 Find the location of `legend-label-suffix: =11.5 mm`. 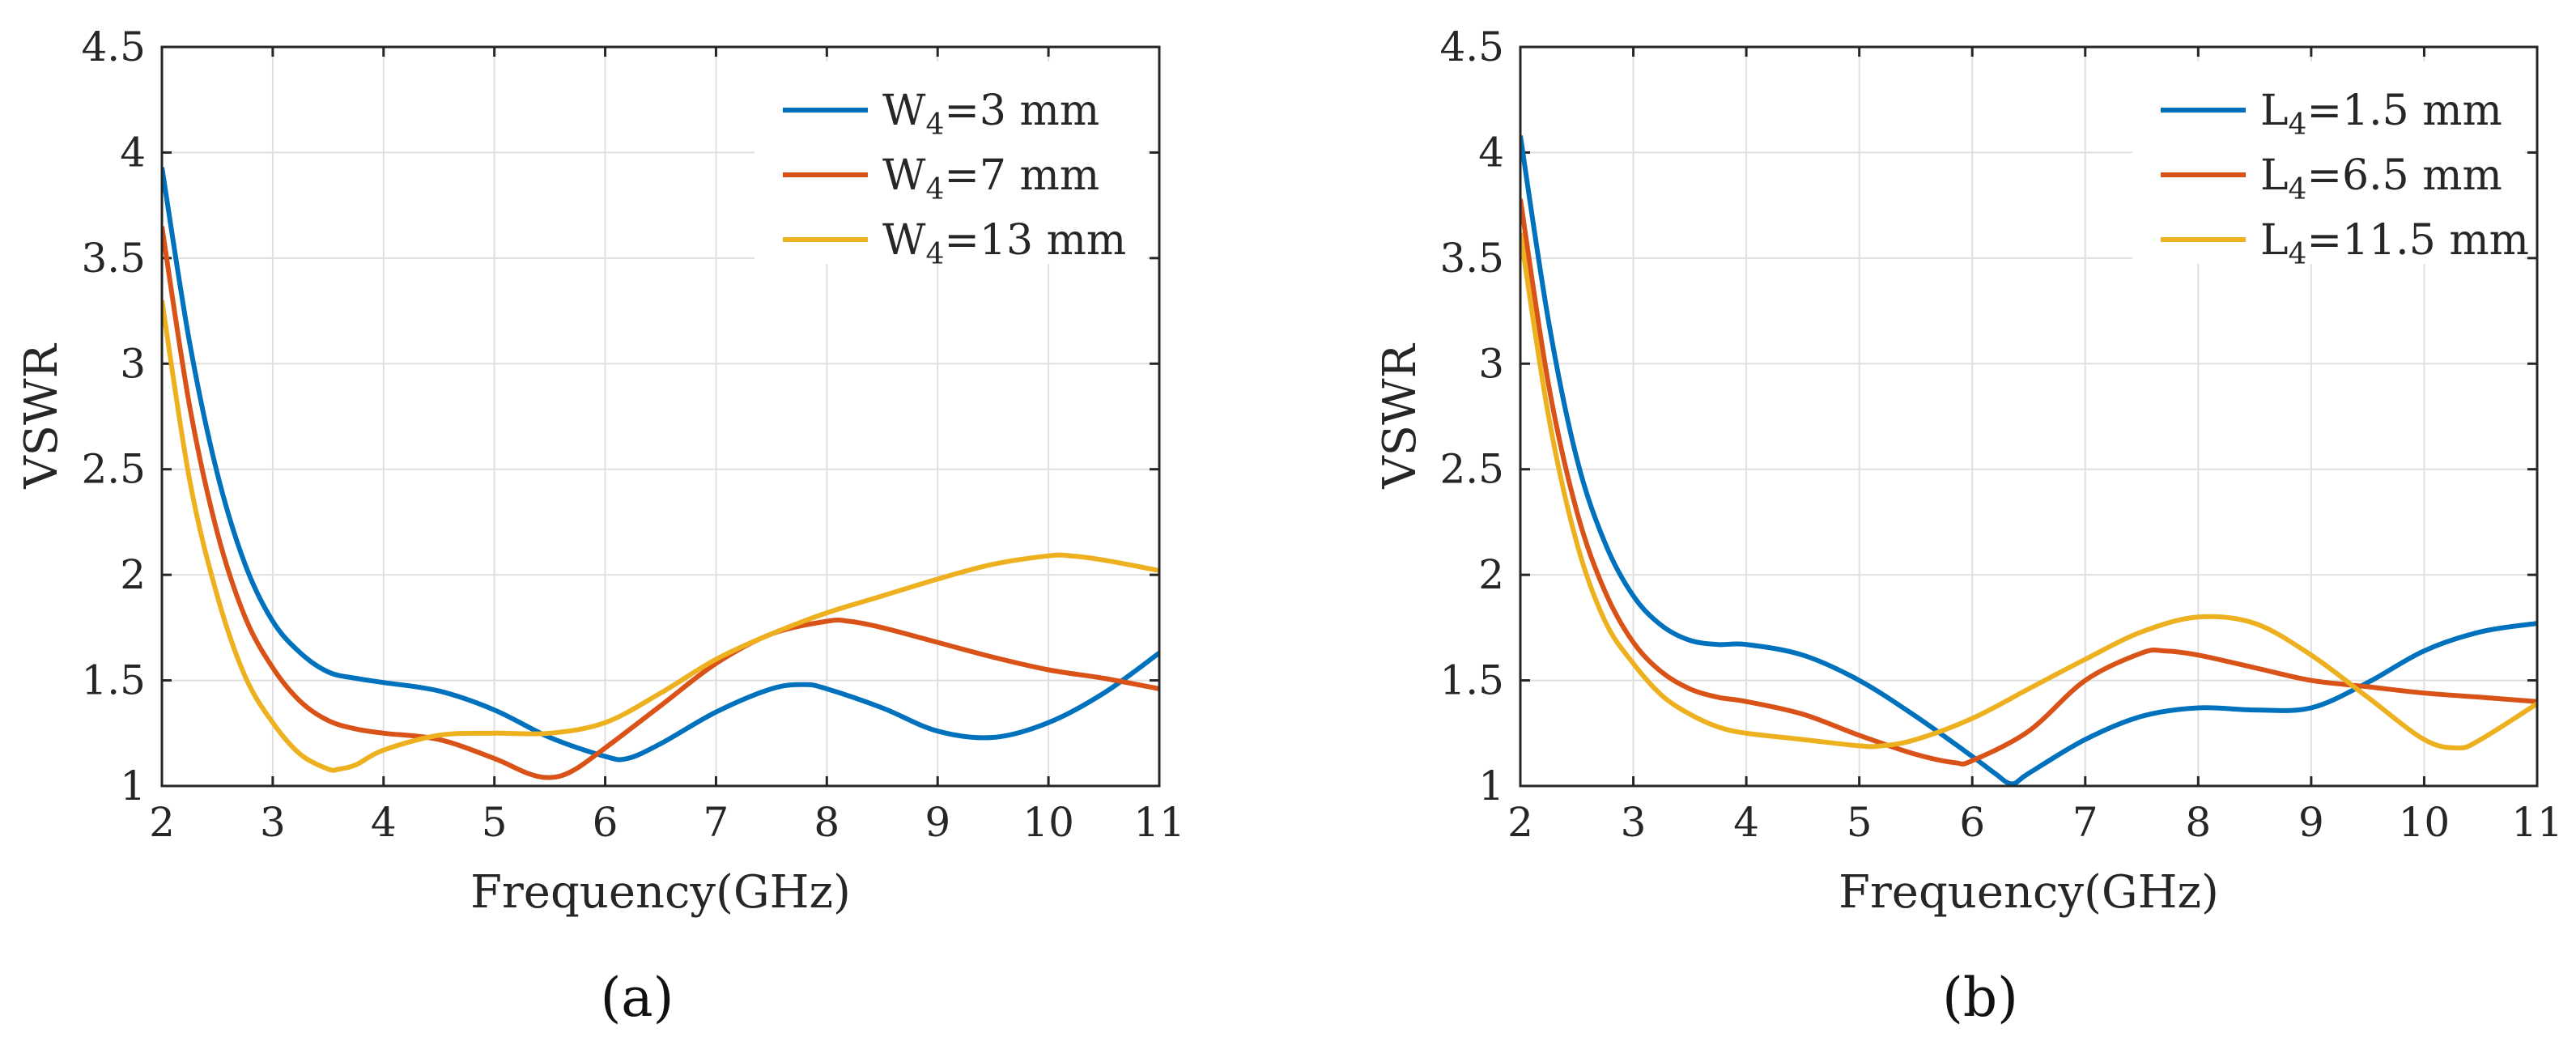

legend-label-suffix: =11.5 mm is located at coordinates (2418, 240).